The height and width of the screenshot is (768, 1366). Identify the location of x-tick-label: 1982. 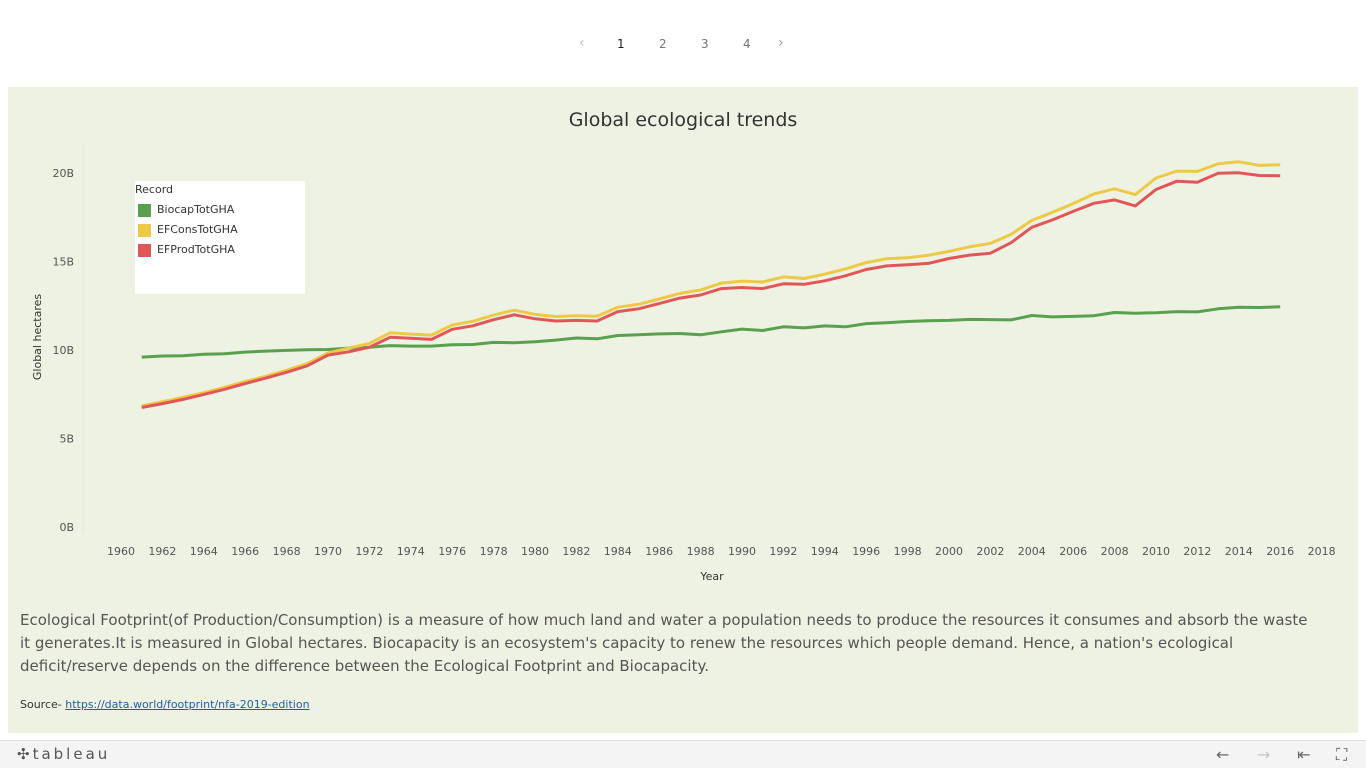
(576, 551).